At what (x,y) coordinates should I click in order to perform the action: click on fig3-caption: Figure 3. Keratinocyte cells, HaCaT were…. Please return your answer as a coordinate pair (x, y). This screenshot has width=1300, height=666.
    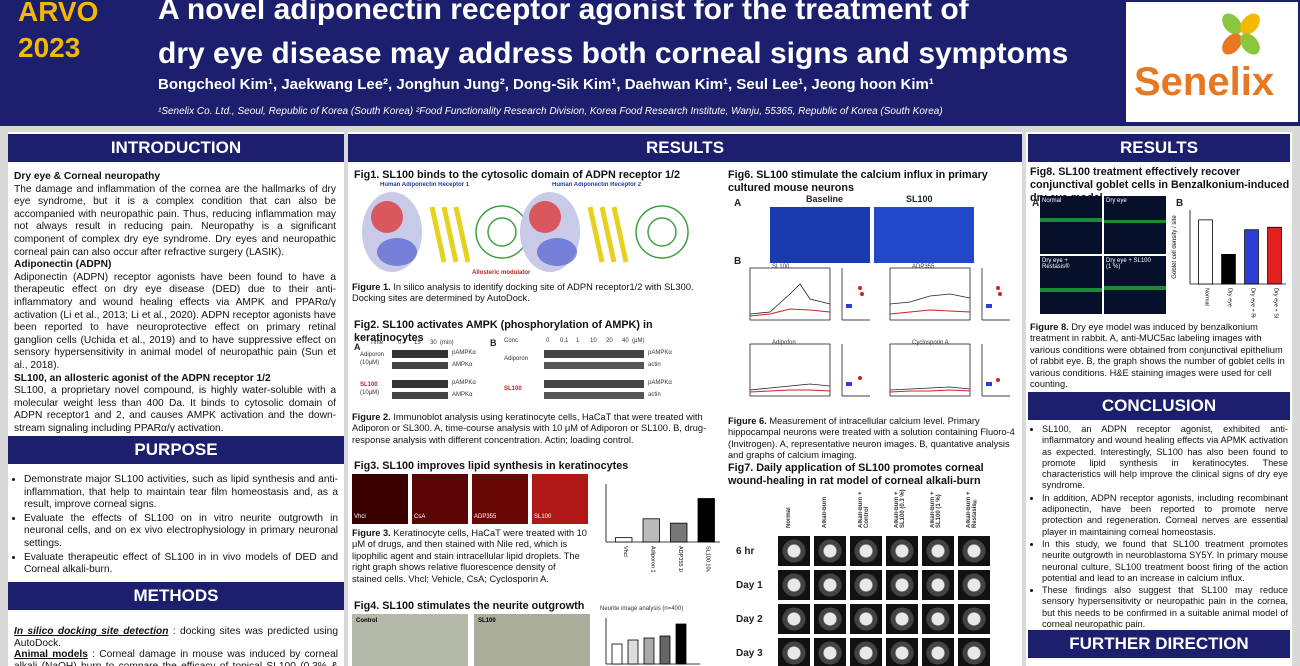
    Looking at the image, I should click on (469, 556).